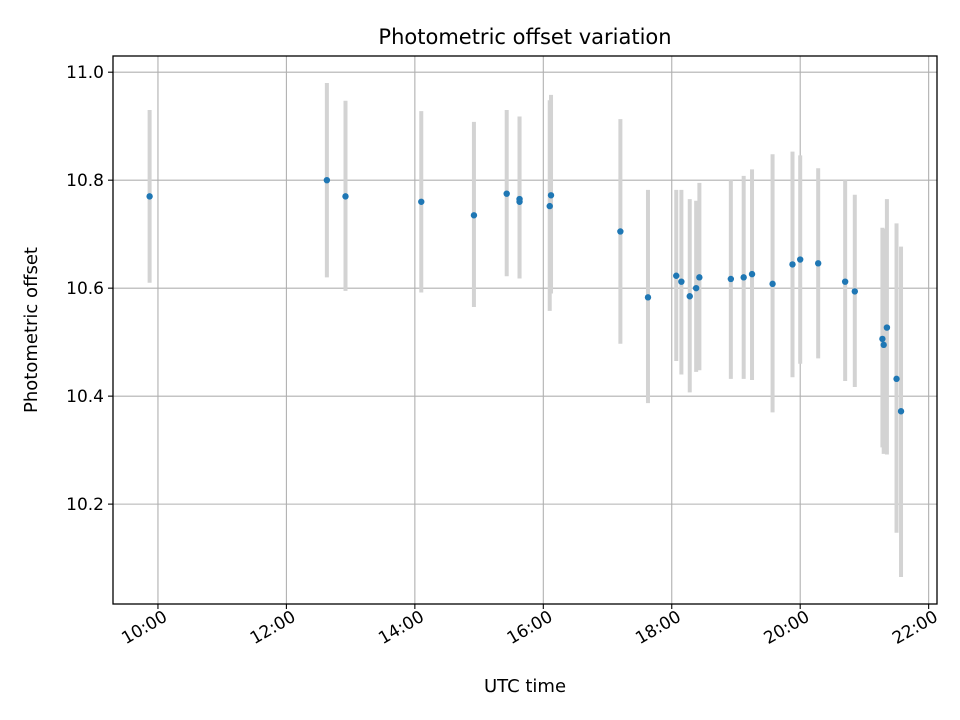 The height and width of the screenshot is (720, 960). Describe the element at coordinates (85, 181) in the screenshot. I see `y-tick-label: 10.8` at that location.